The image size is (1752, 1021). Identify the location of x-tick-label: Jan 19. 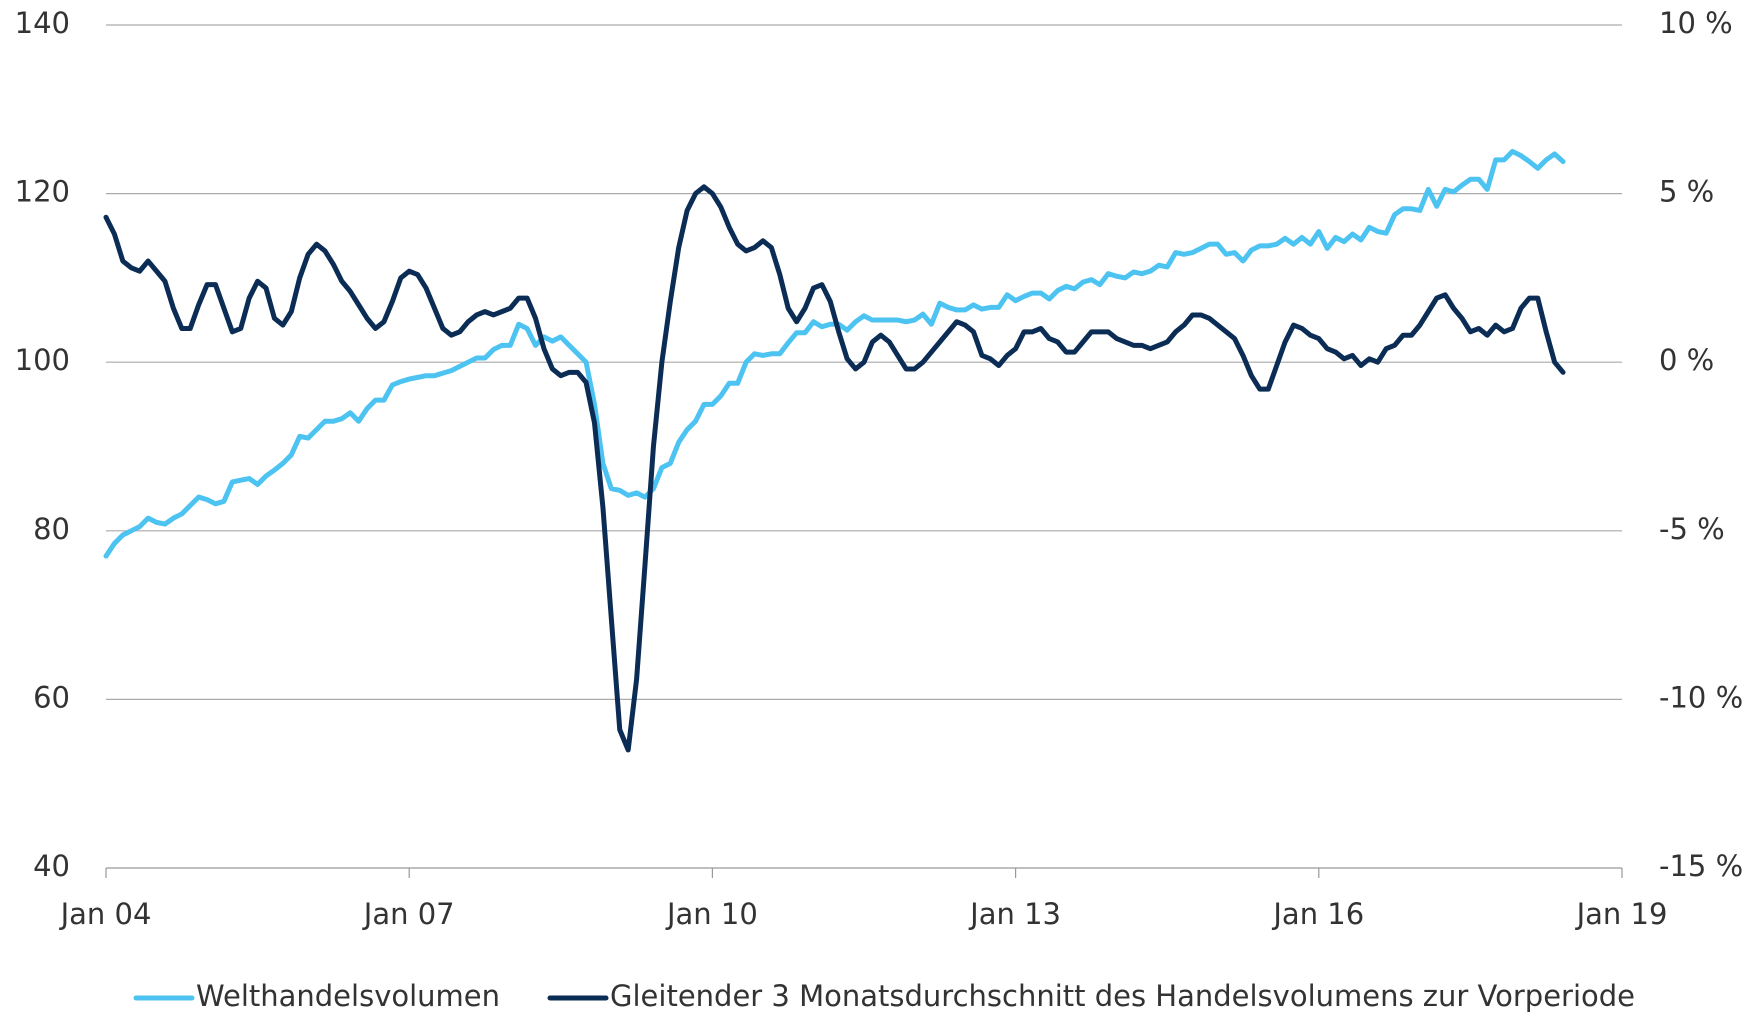
(1621, 914).